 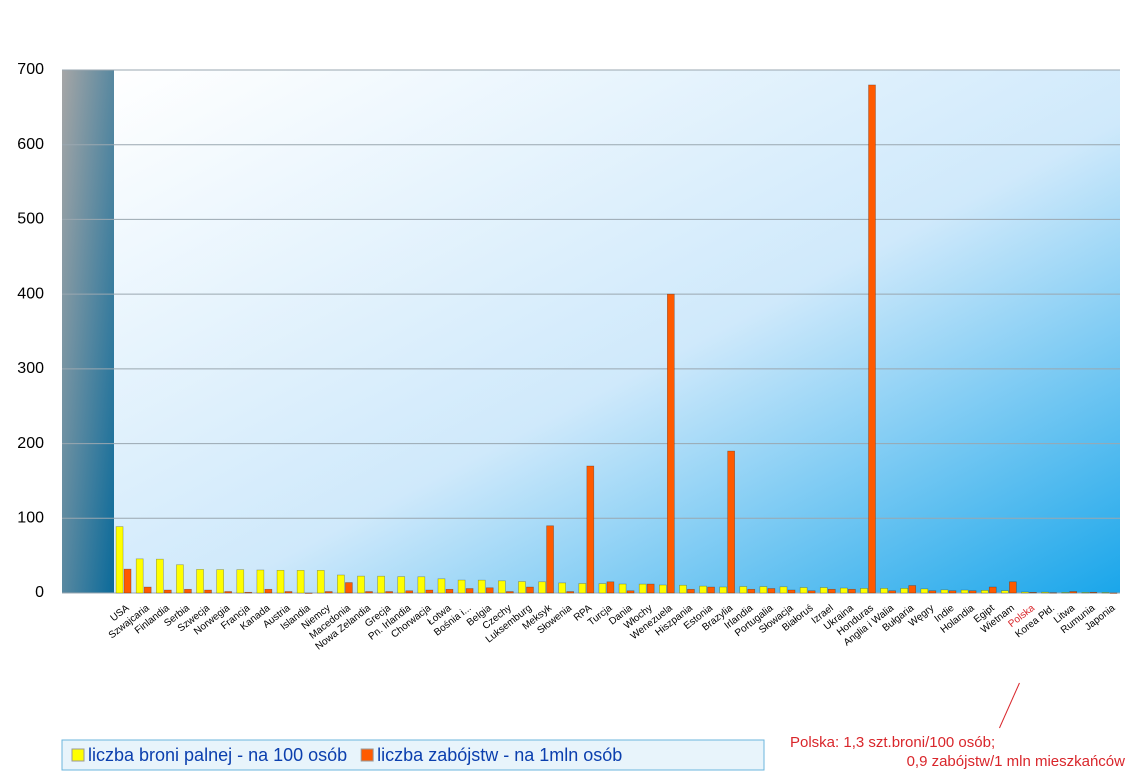 I want to click on annotation: Polska: 1,3 szt.broni/100 osób;, so click(x=892, y=742).